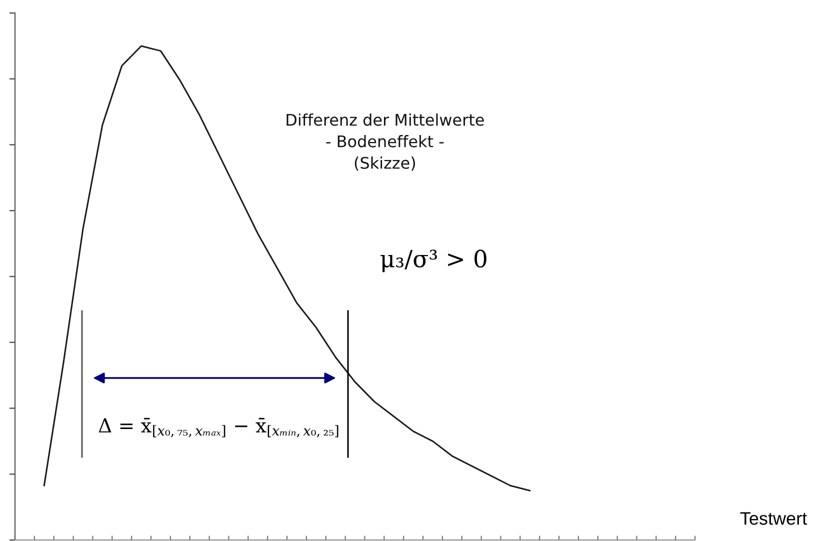 Image resolution: width=814 pixels, height=541 pixels. What do you see at coordinates (385, 142) in the screenshot?
I see `text: Differenz der Mittelwerte - Bodeneffekt - (Skizze)` at bounding box center [385, 142].